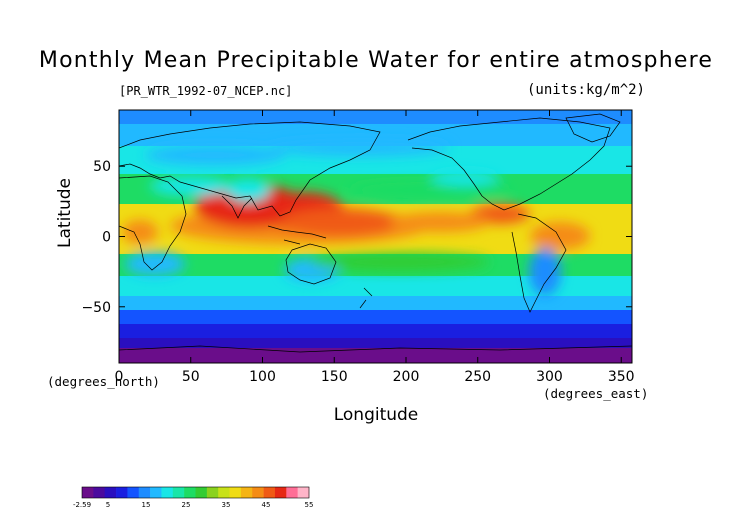 The image size is (752, 532). Describe the element at coordinates (539, 263) in the screenshot. I see `coast-south-america` at that location.